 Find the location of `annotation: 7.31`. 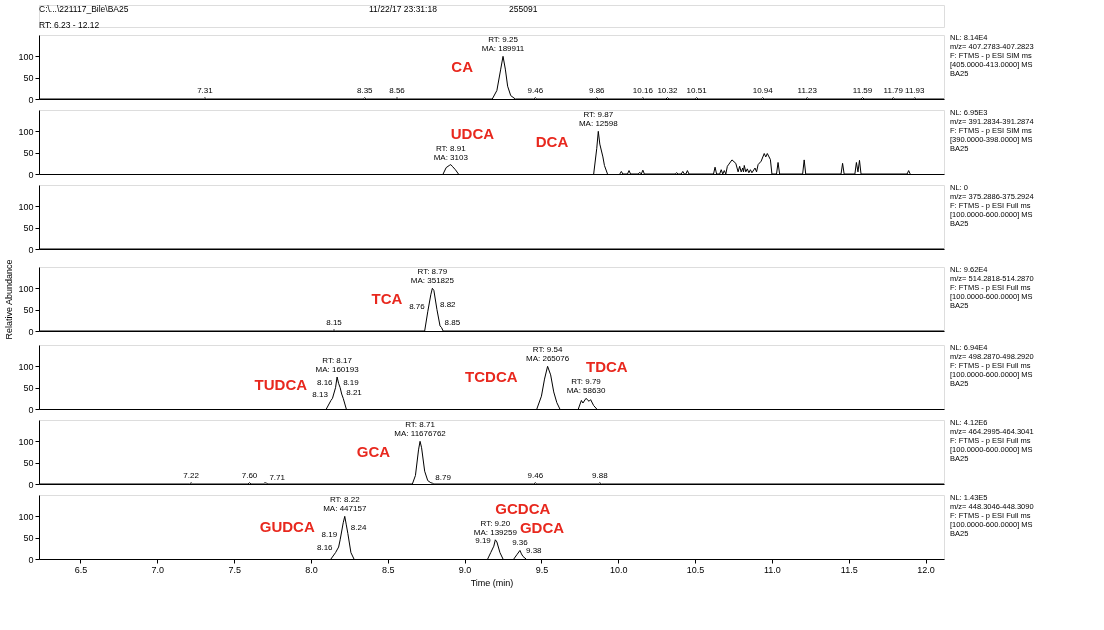

annotation: 7.31 is located at coordinates (205, 90).